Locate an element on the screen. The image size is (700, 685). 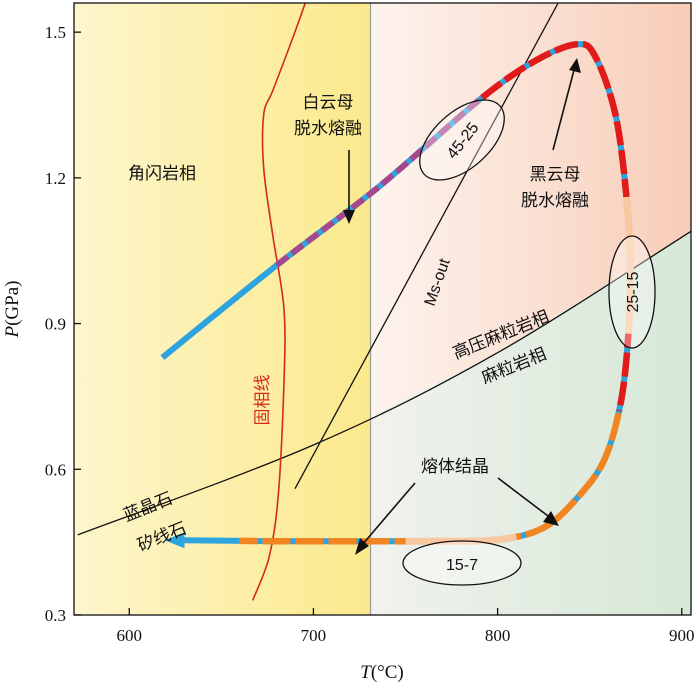
muscovite-melting-label: 脱水熔融 is located at coordinates (328, 129).